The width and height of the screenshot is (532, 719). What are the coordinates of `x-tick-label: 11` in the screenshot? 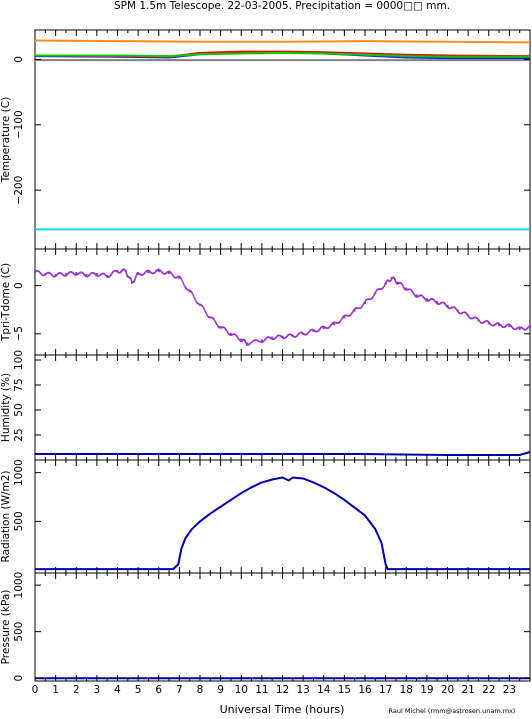 It's located at (261, 690).